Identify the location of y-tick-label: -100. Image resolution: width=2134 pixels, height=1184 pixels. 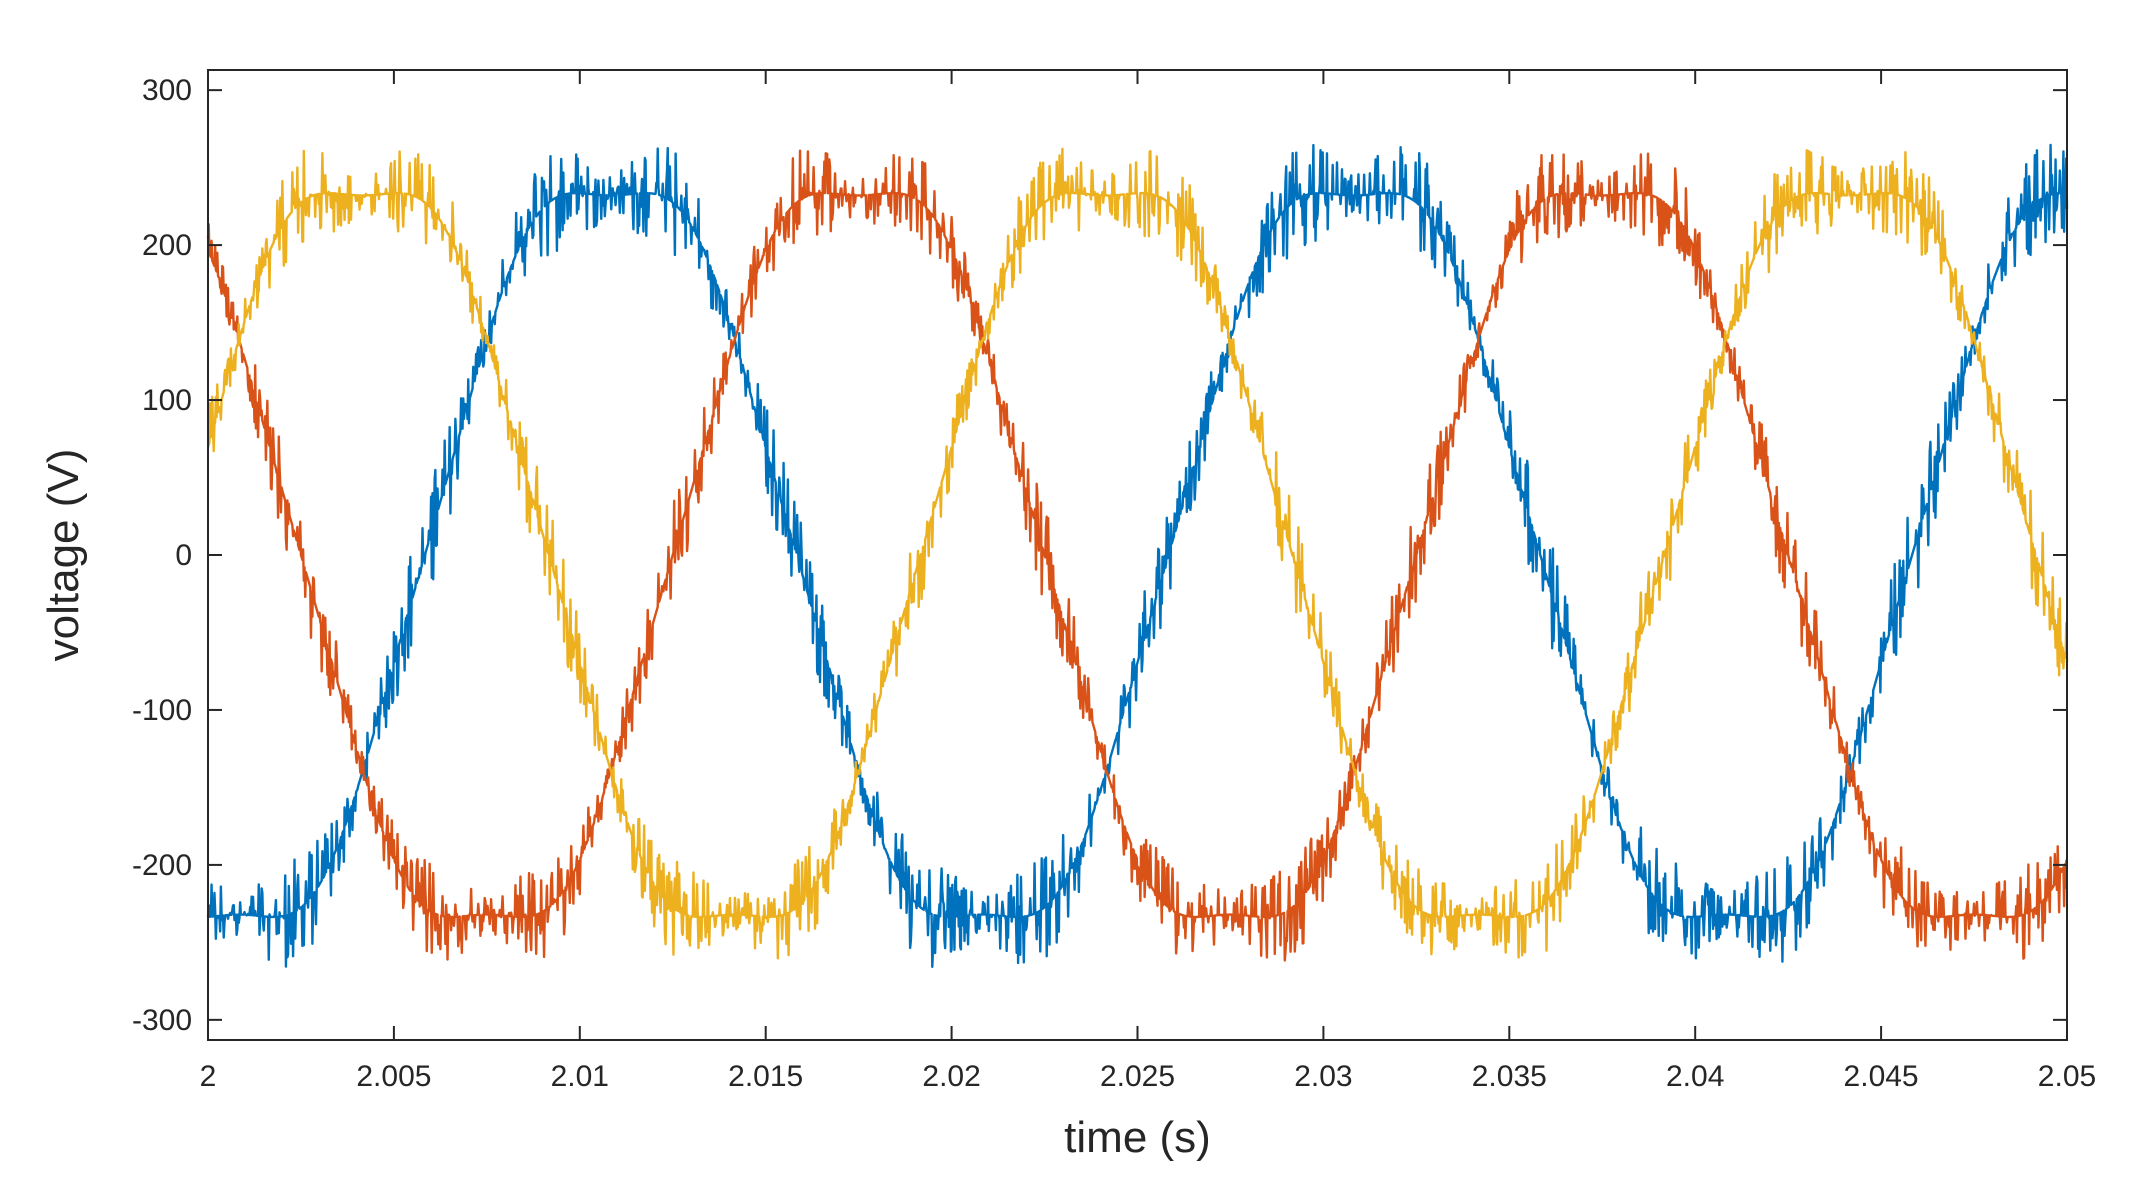
(162, 710).